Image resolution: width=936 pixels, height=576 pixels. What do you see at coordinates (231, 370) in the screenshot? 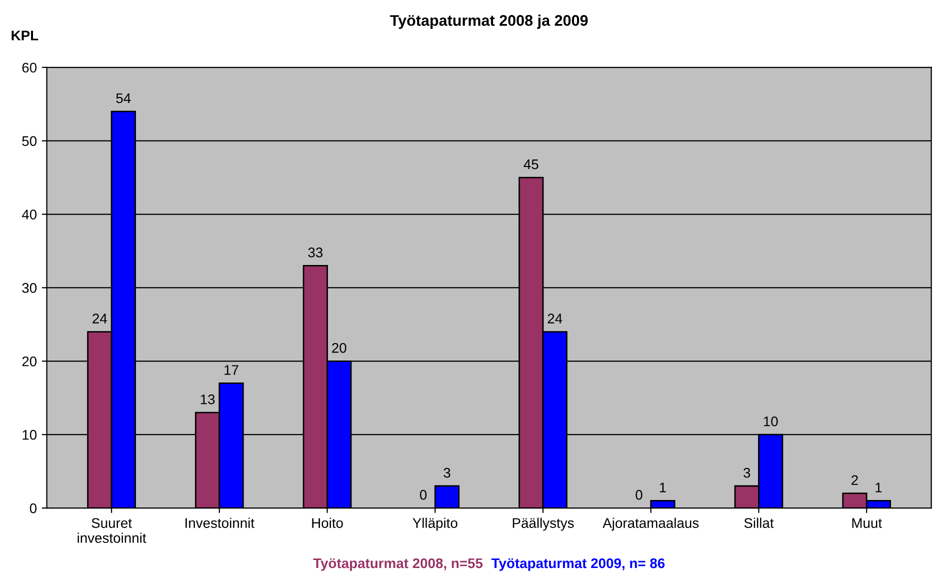
I see `data-label: 17` at bounding box center [231, 370].